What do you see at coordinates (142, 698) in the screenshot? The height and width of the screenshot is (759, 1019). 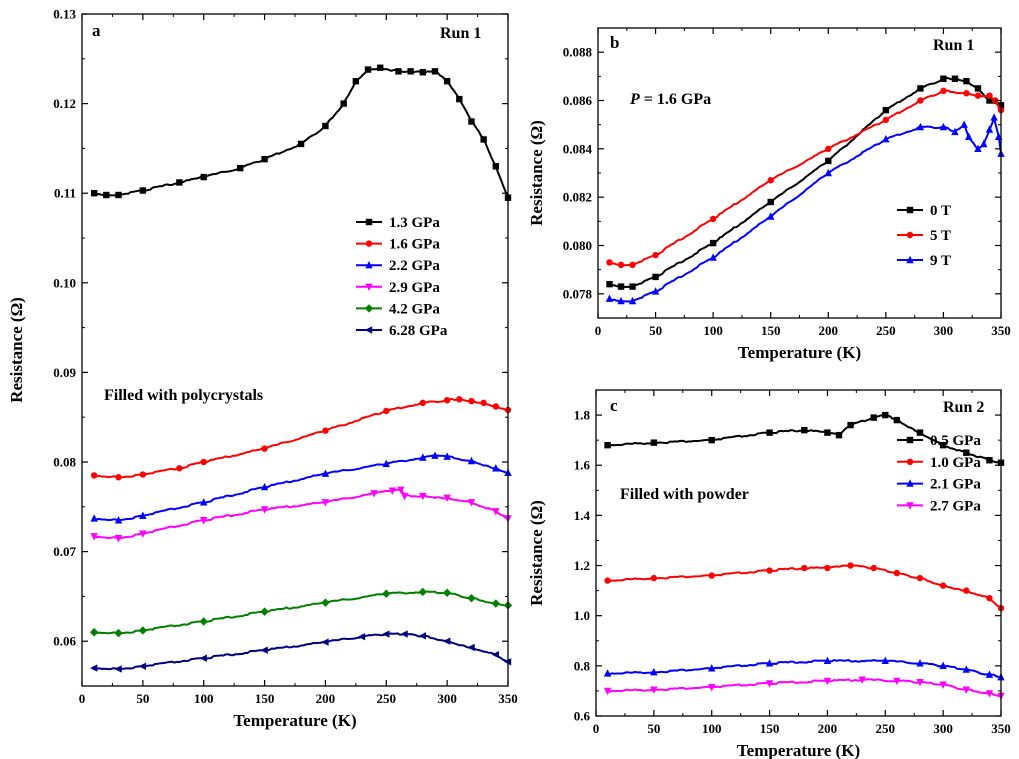 I see `x-tick-label-a: 50` at bounding box center [142, 698].